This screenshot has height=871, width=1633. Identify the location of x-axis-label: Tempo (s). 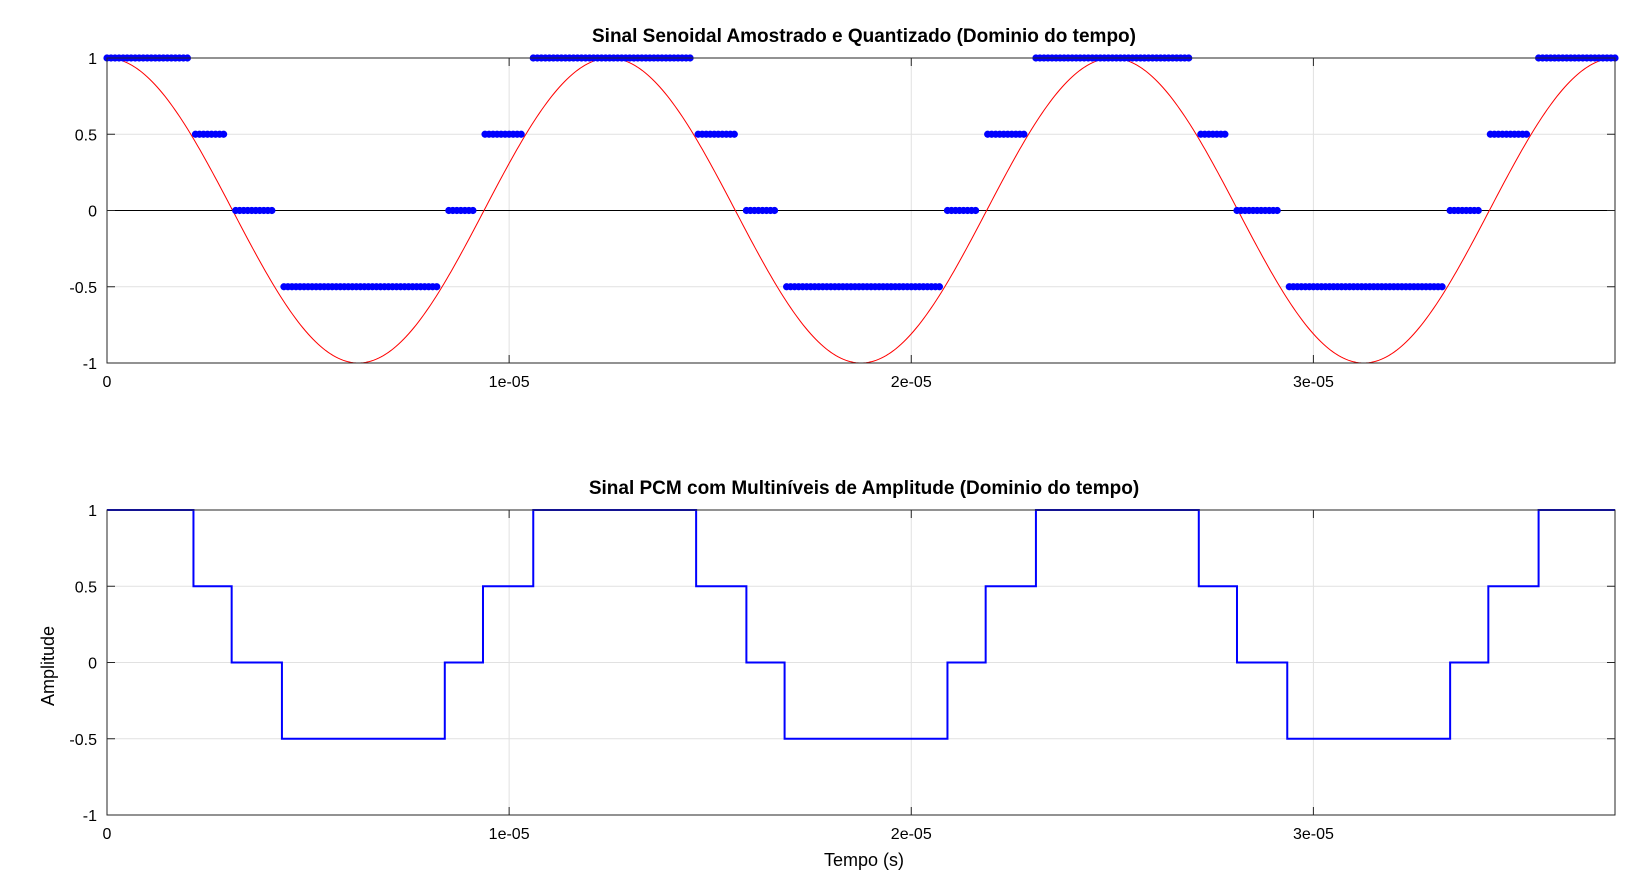
(864, 860).